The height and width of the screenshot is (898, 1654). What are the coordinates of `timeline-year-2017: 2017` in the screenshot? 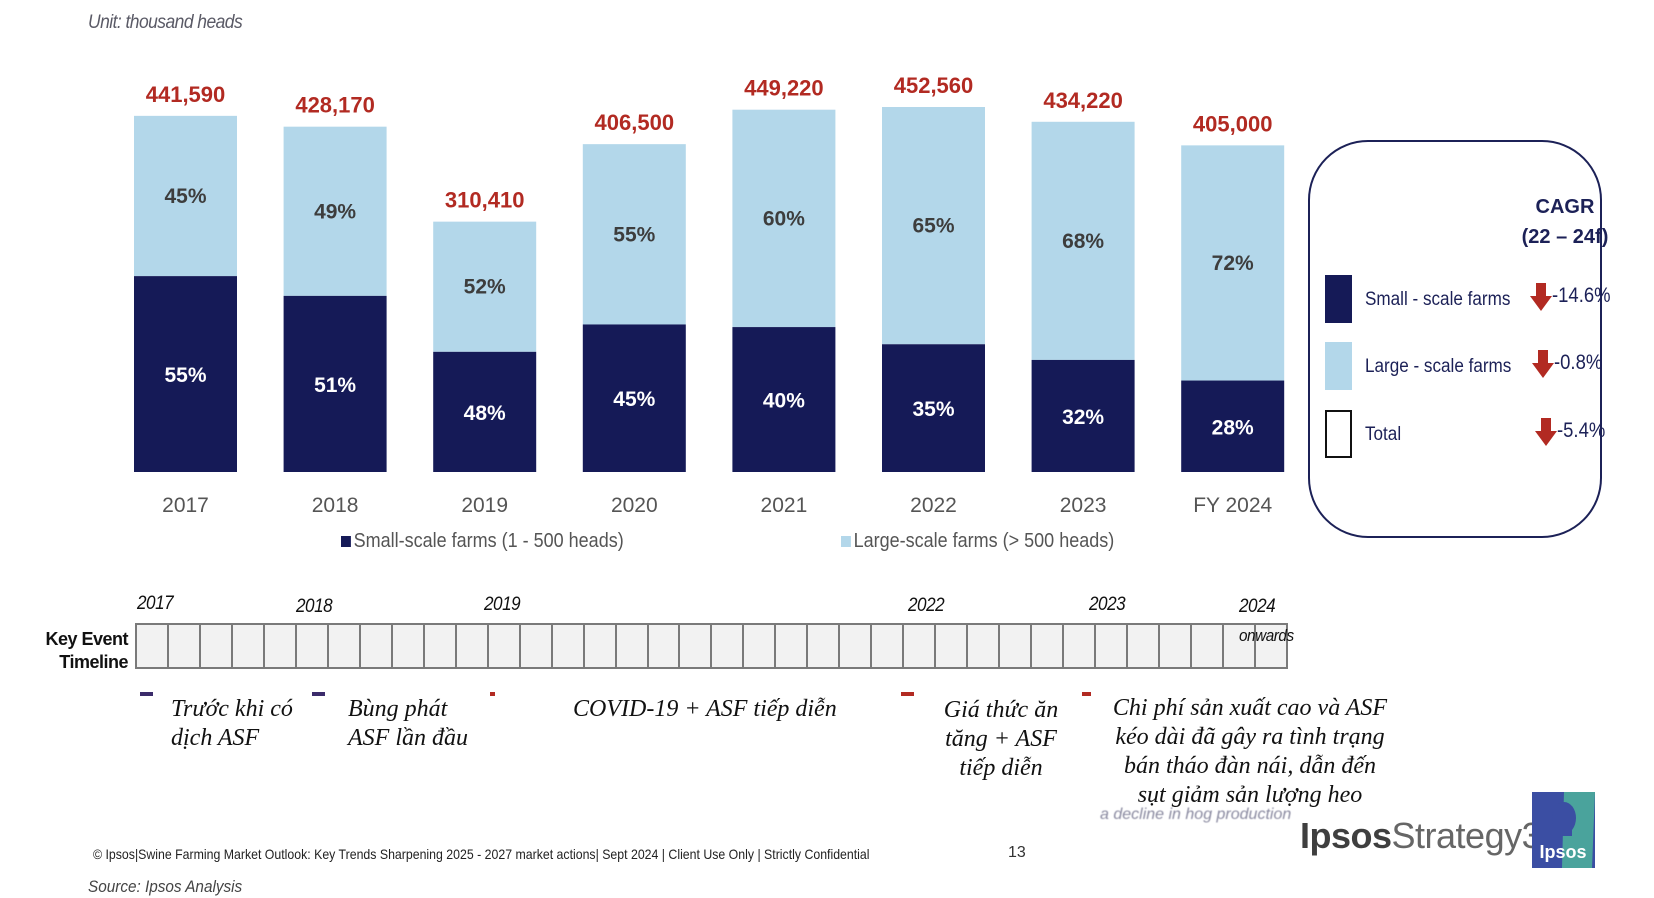 It's located at (155, 603).